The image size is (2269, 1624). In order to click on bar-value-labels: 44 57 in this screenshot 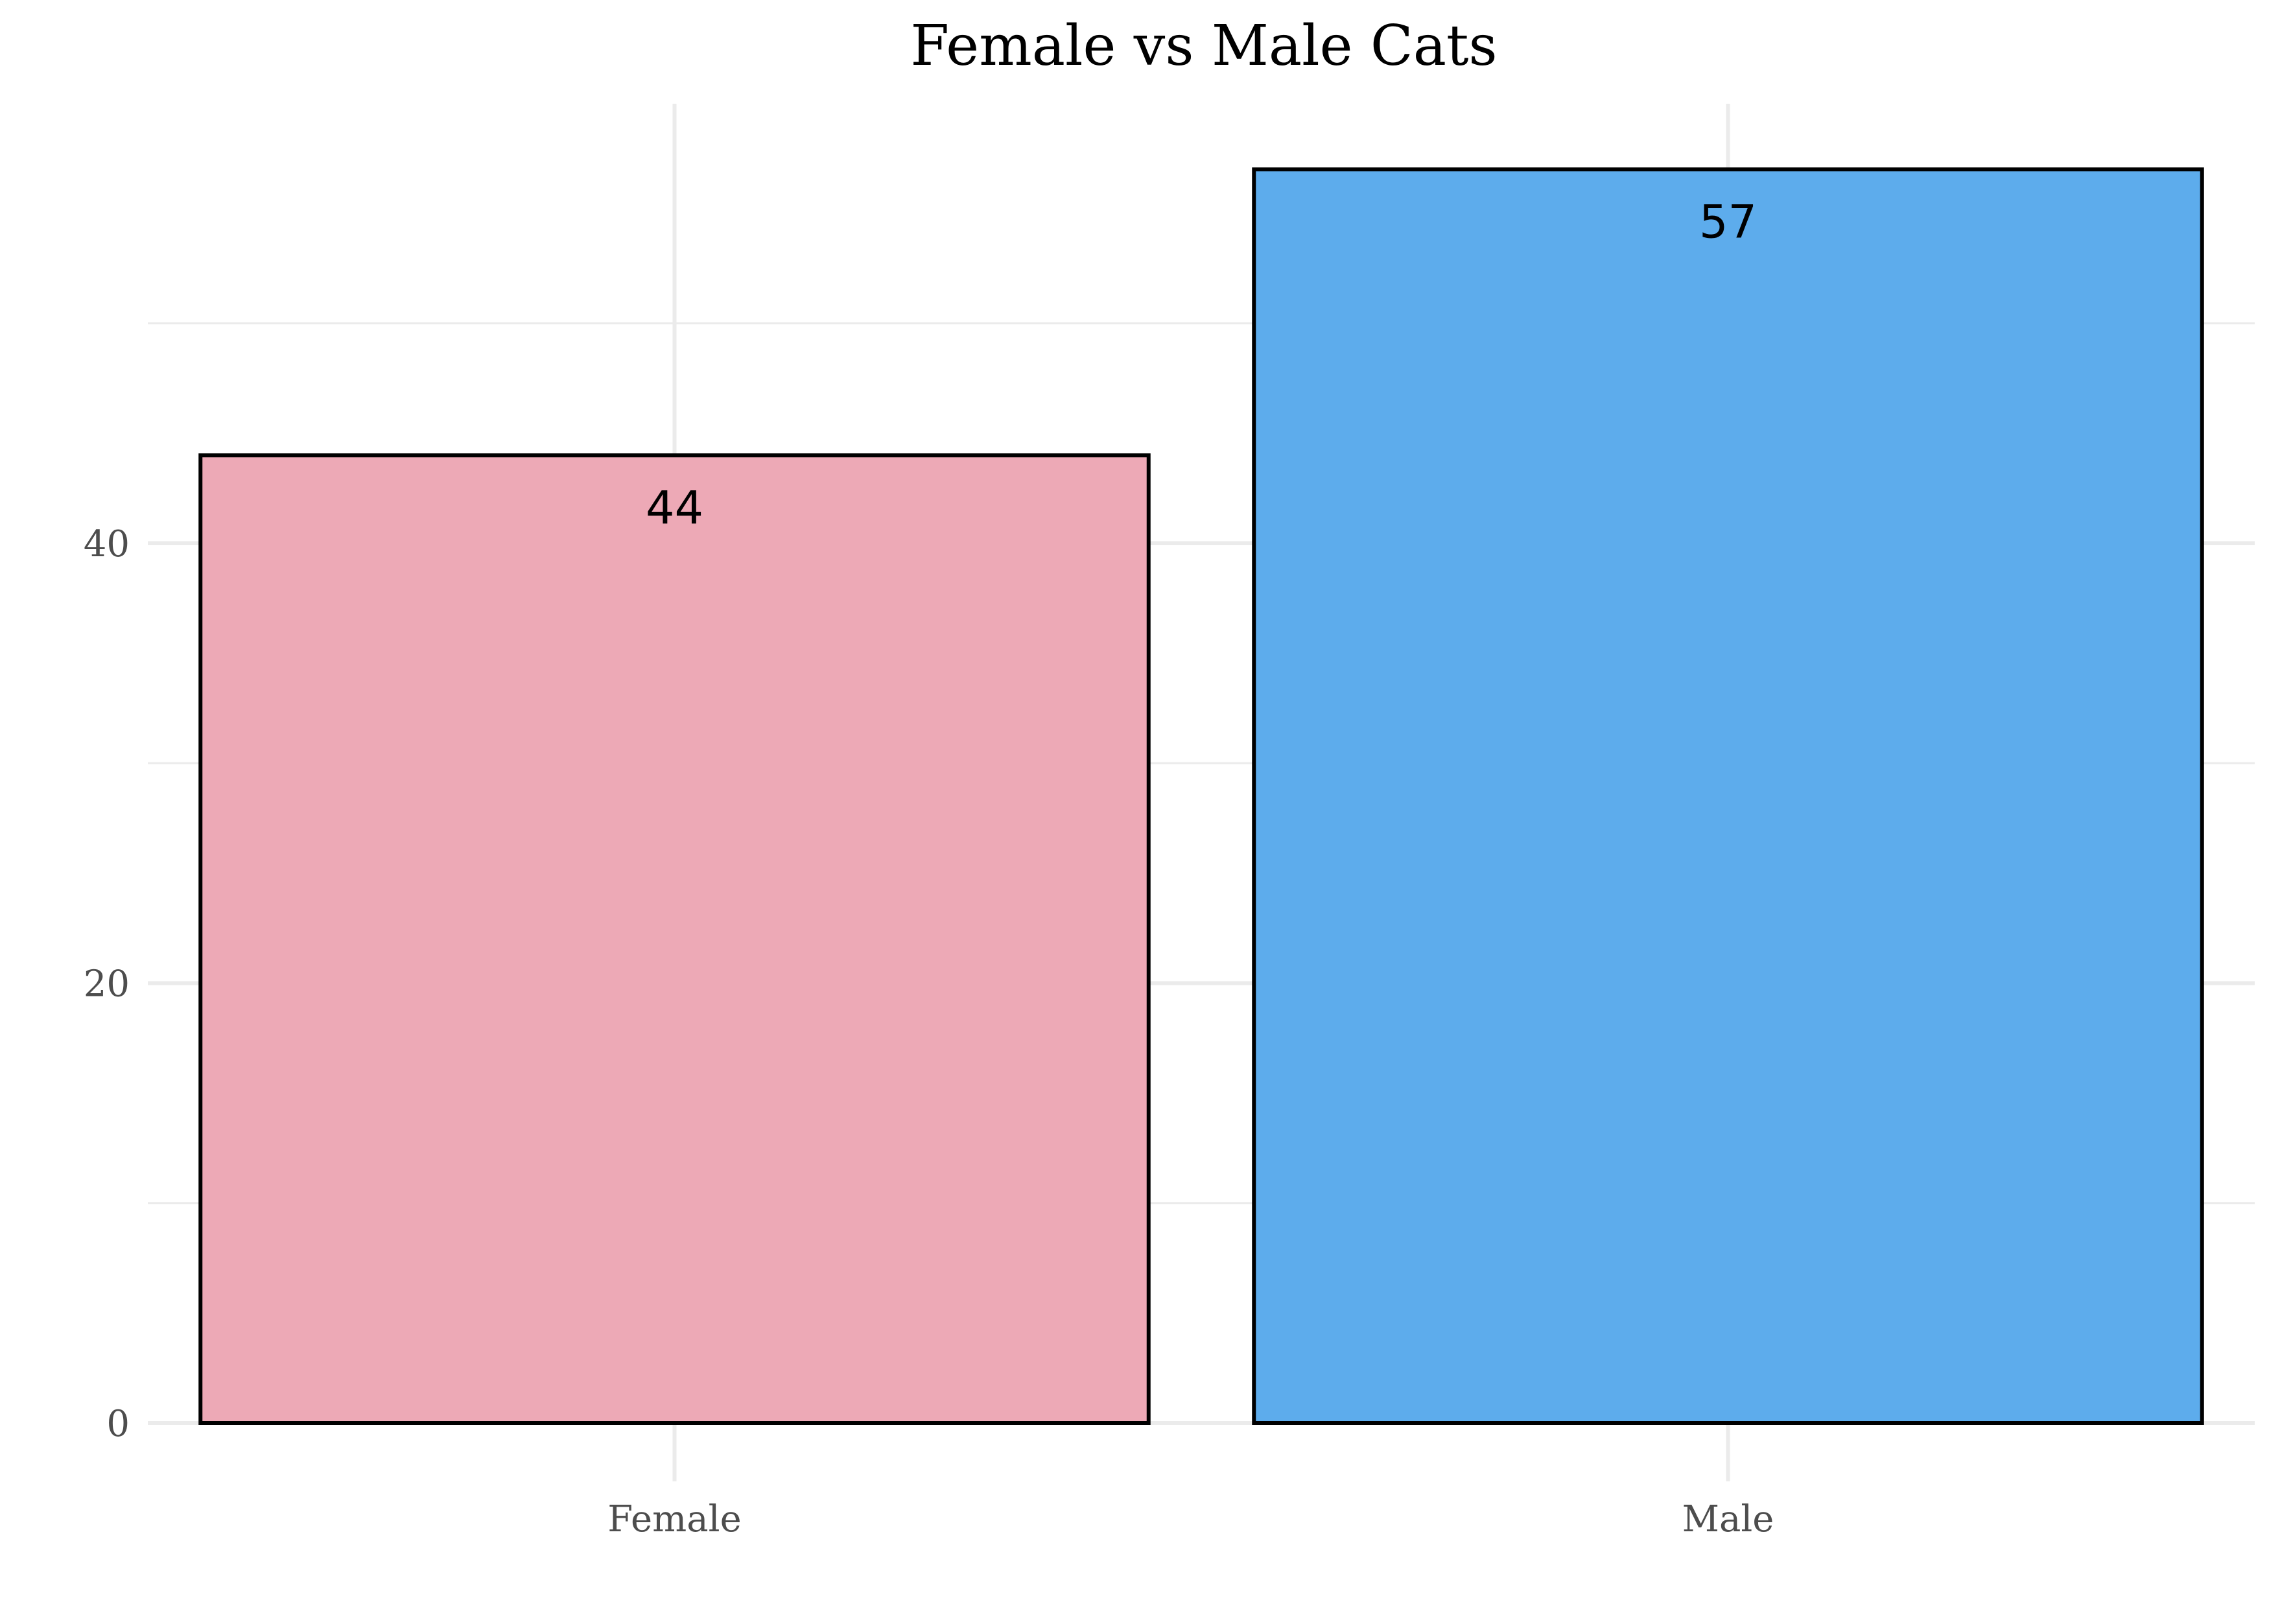, I will do `click(1201, 365)`.